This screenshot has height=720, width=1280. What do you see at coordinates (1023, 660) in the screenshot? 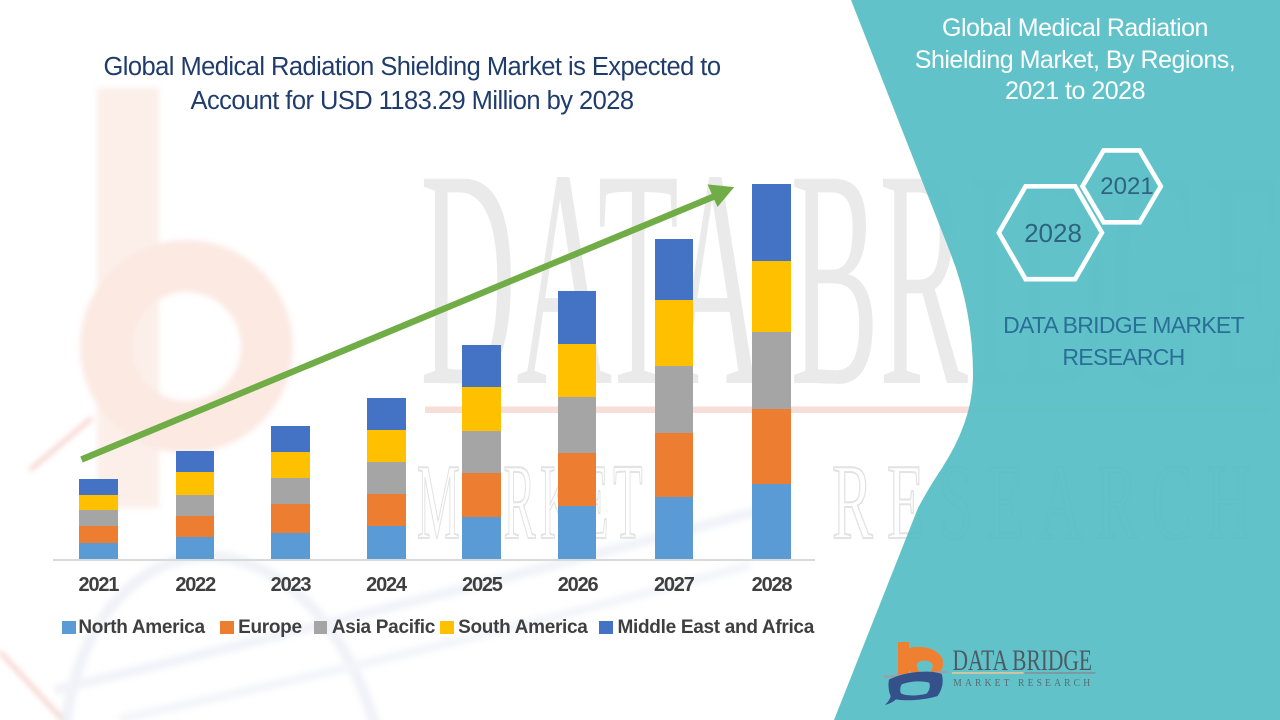
I see `svg-text: DATA BRIDGE` at bounding box center [1023, 660].